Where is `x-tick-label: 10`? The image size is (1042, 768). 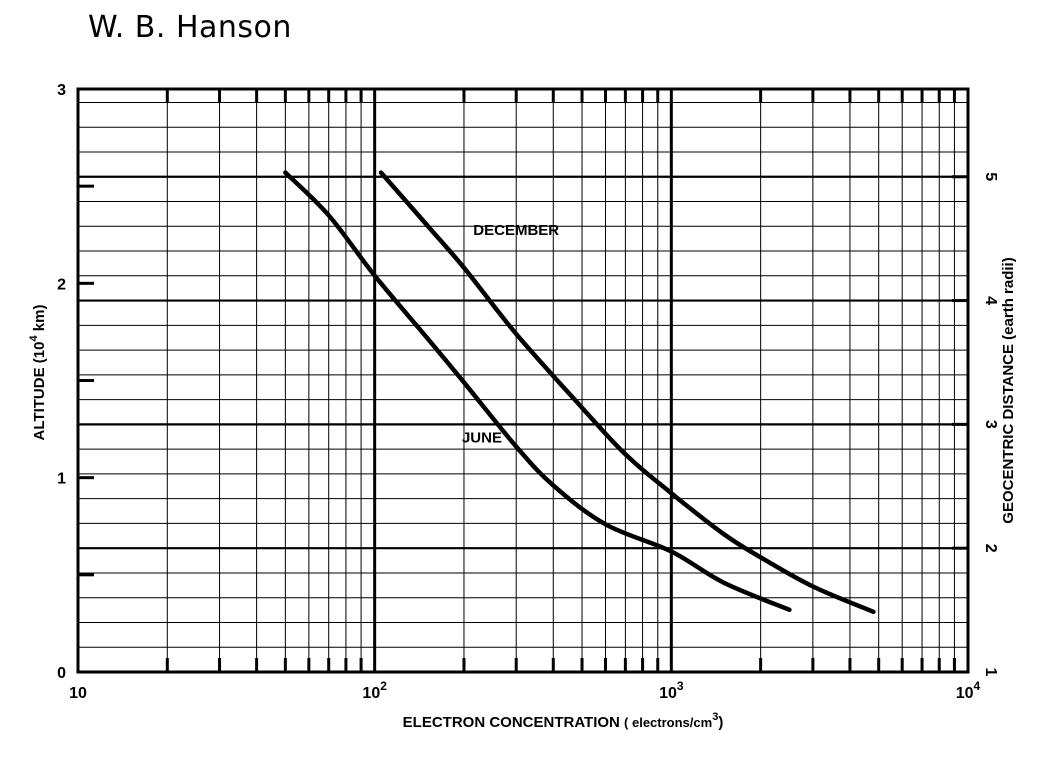
x-tick-label: 10 is located at coordinates (78, 693).